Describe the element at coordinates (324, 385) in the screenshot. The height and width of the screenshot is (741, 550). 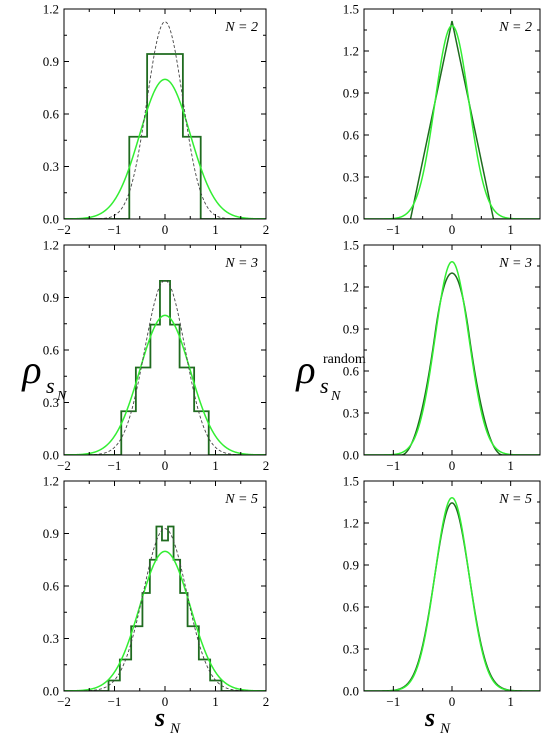
I see `right-ylabel-sub: s` at that location.